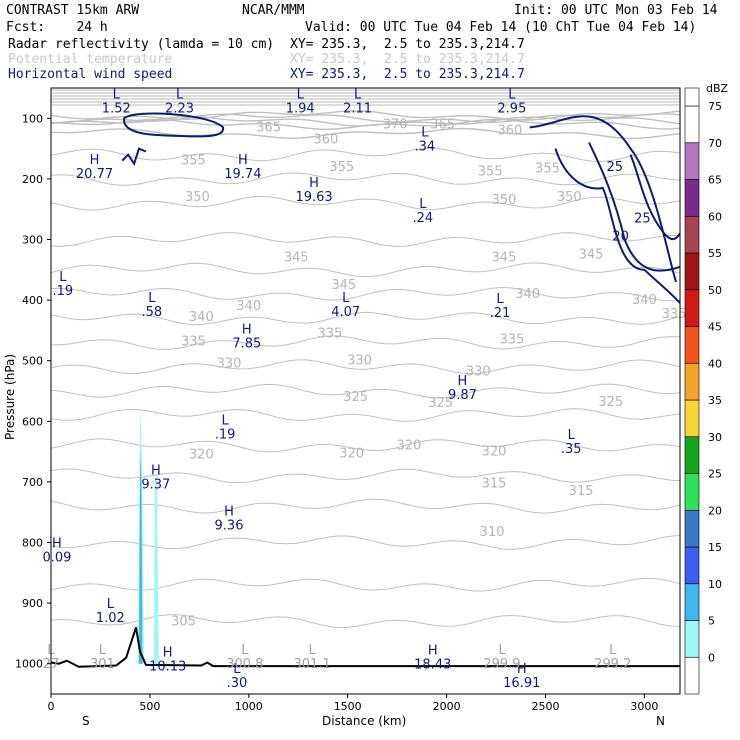  I want to click on y-tick-label: 100, so click(32, 118).